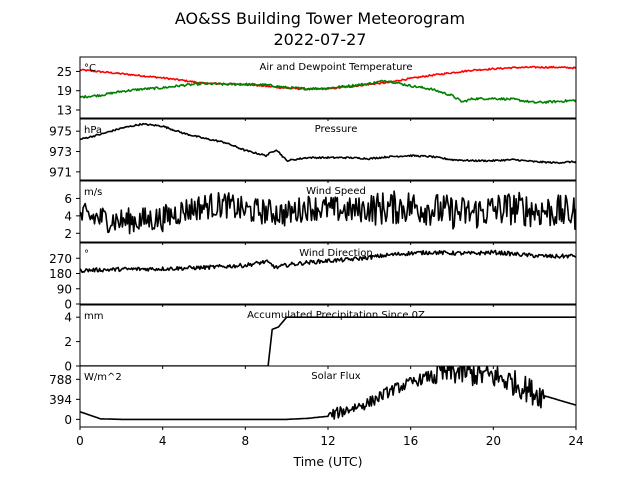 The width and height of the screenshot is (640, 480). What do you see at coordinates (575, 441) in the screenshot?
I see `x-tick-label-6: 24` at bounding box center [575, 441].